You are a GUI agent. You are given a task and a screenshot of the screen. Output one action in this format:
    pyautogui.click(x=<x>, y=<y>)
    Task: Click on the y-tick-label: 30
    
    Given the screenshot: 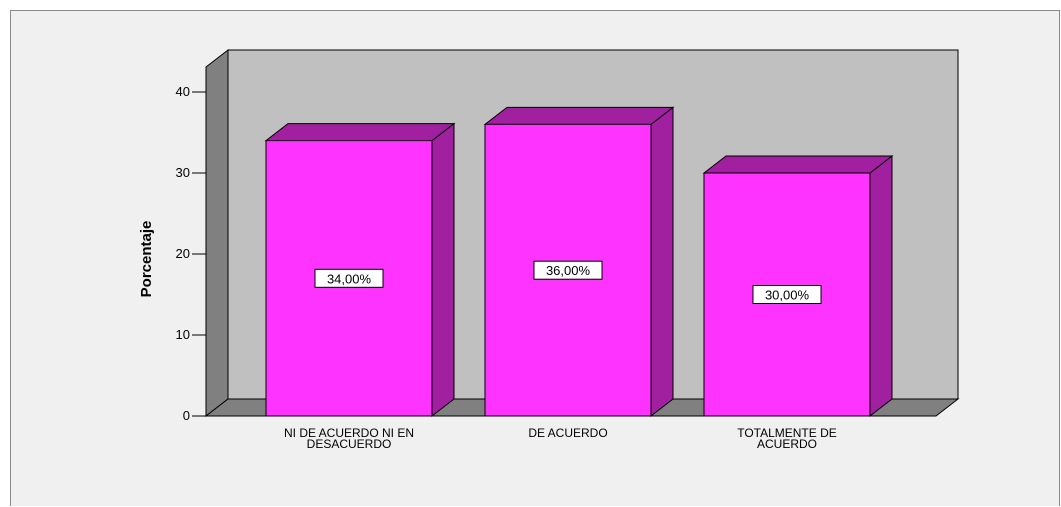 What is the action you would take?
    pyautogui.click(x=183, y=172)
    